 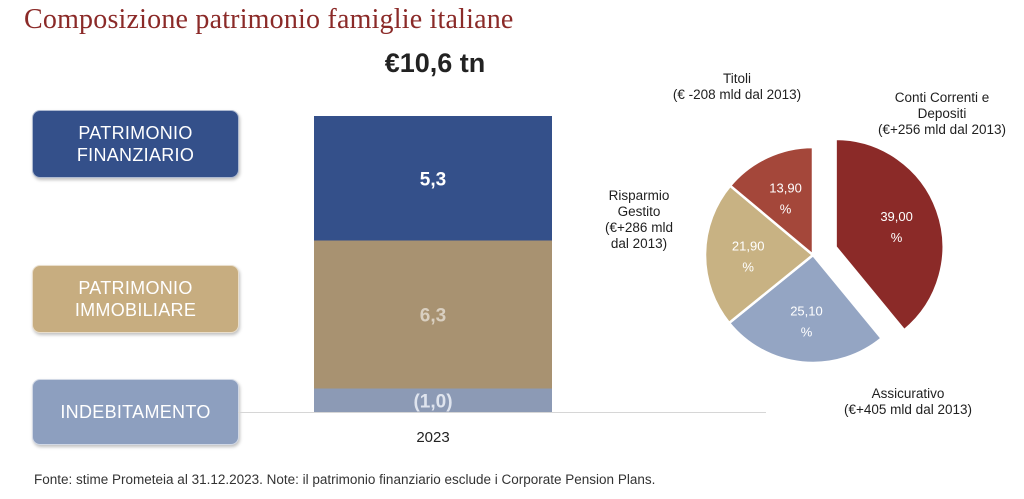 I want to click on pie-slice-assicurativo, so click(x=805, y=309).